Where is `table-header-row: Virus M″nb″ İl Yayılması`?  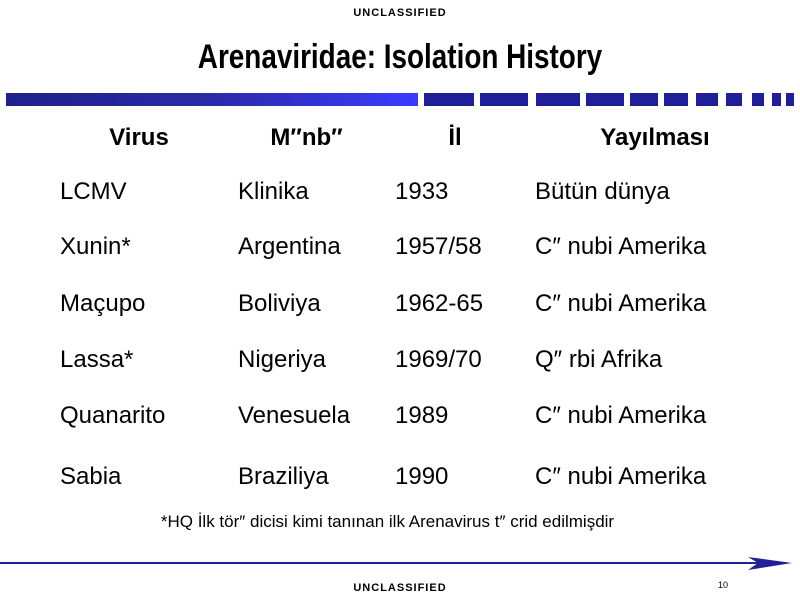
table-header-row: Virus M″nb″ İl Yayılması is located at coordinates (417, 138).